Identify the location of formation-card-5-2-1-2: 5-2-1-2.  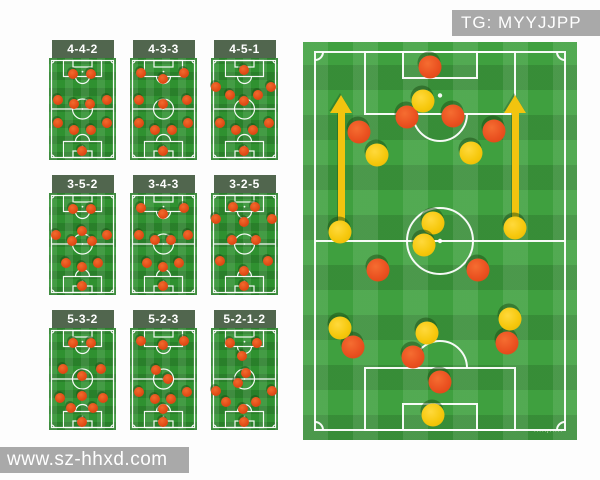
(244, 370).